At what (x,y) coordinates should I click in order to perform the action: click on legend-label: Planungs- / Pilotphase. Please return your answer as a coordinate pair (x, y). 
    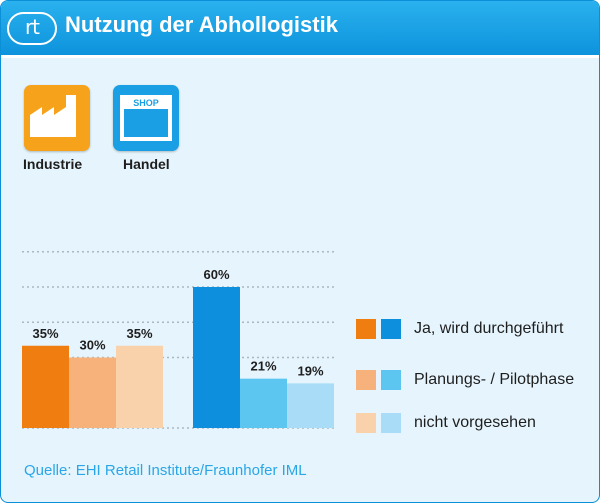
    Looking at the image, I should click on (494, 379).